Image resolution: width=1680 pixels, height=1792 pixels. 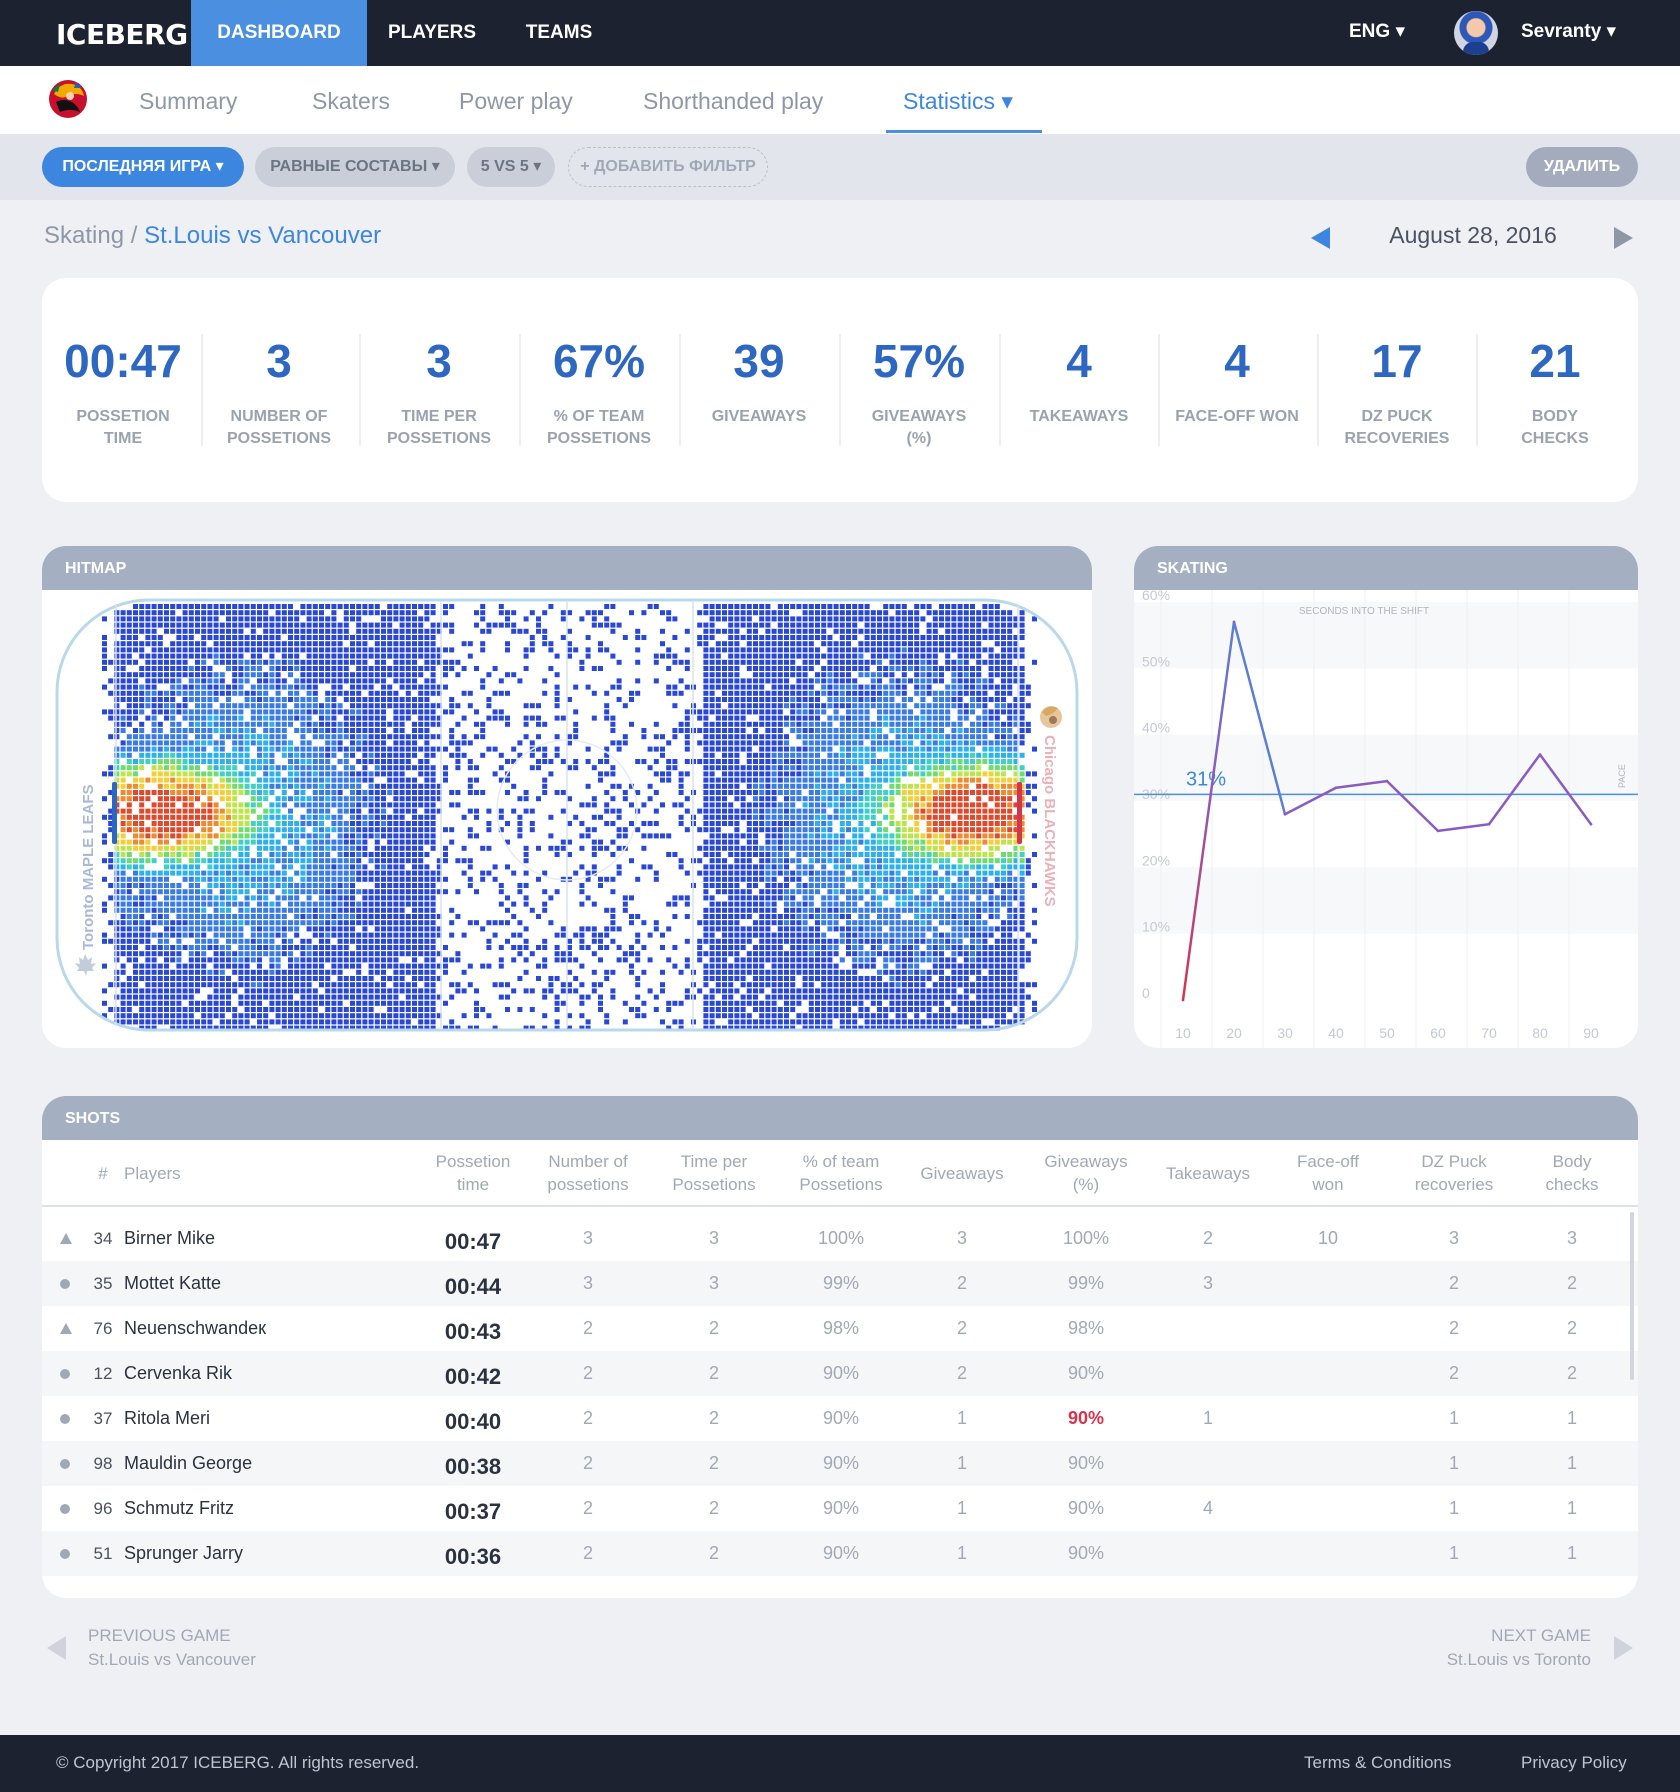 What do you see at coordinates (122, 34) in the screenshot?
I see `app-logo: ICEBERG` at bounding box center [122, 34].